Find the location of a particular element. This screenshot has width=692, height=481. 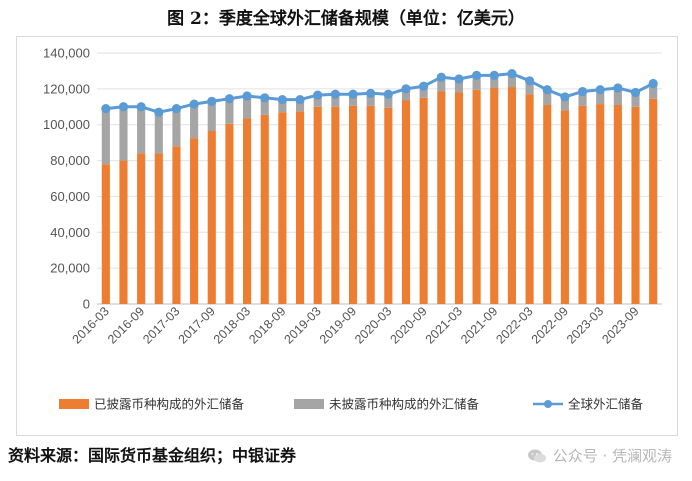

legend-label: 已披露币种构成的外汇储备 is located at coordinates (169, 404).